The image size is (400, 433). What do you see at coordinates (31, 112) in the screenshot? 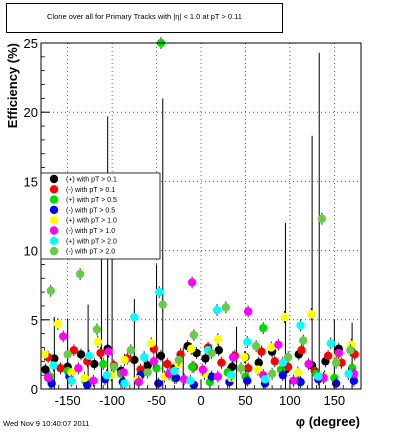
I see `y-tick-label: 20` at bounding box center [31, 112].